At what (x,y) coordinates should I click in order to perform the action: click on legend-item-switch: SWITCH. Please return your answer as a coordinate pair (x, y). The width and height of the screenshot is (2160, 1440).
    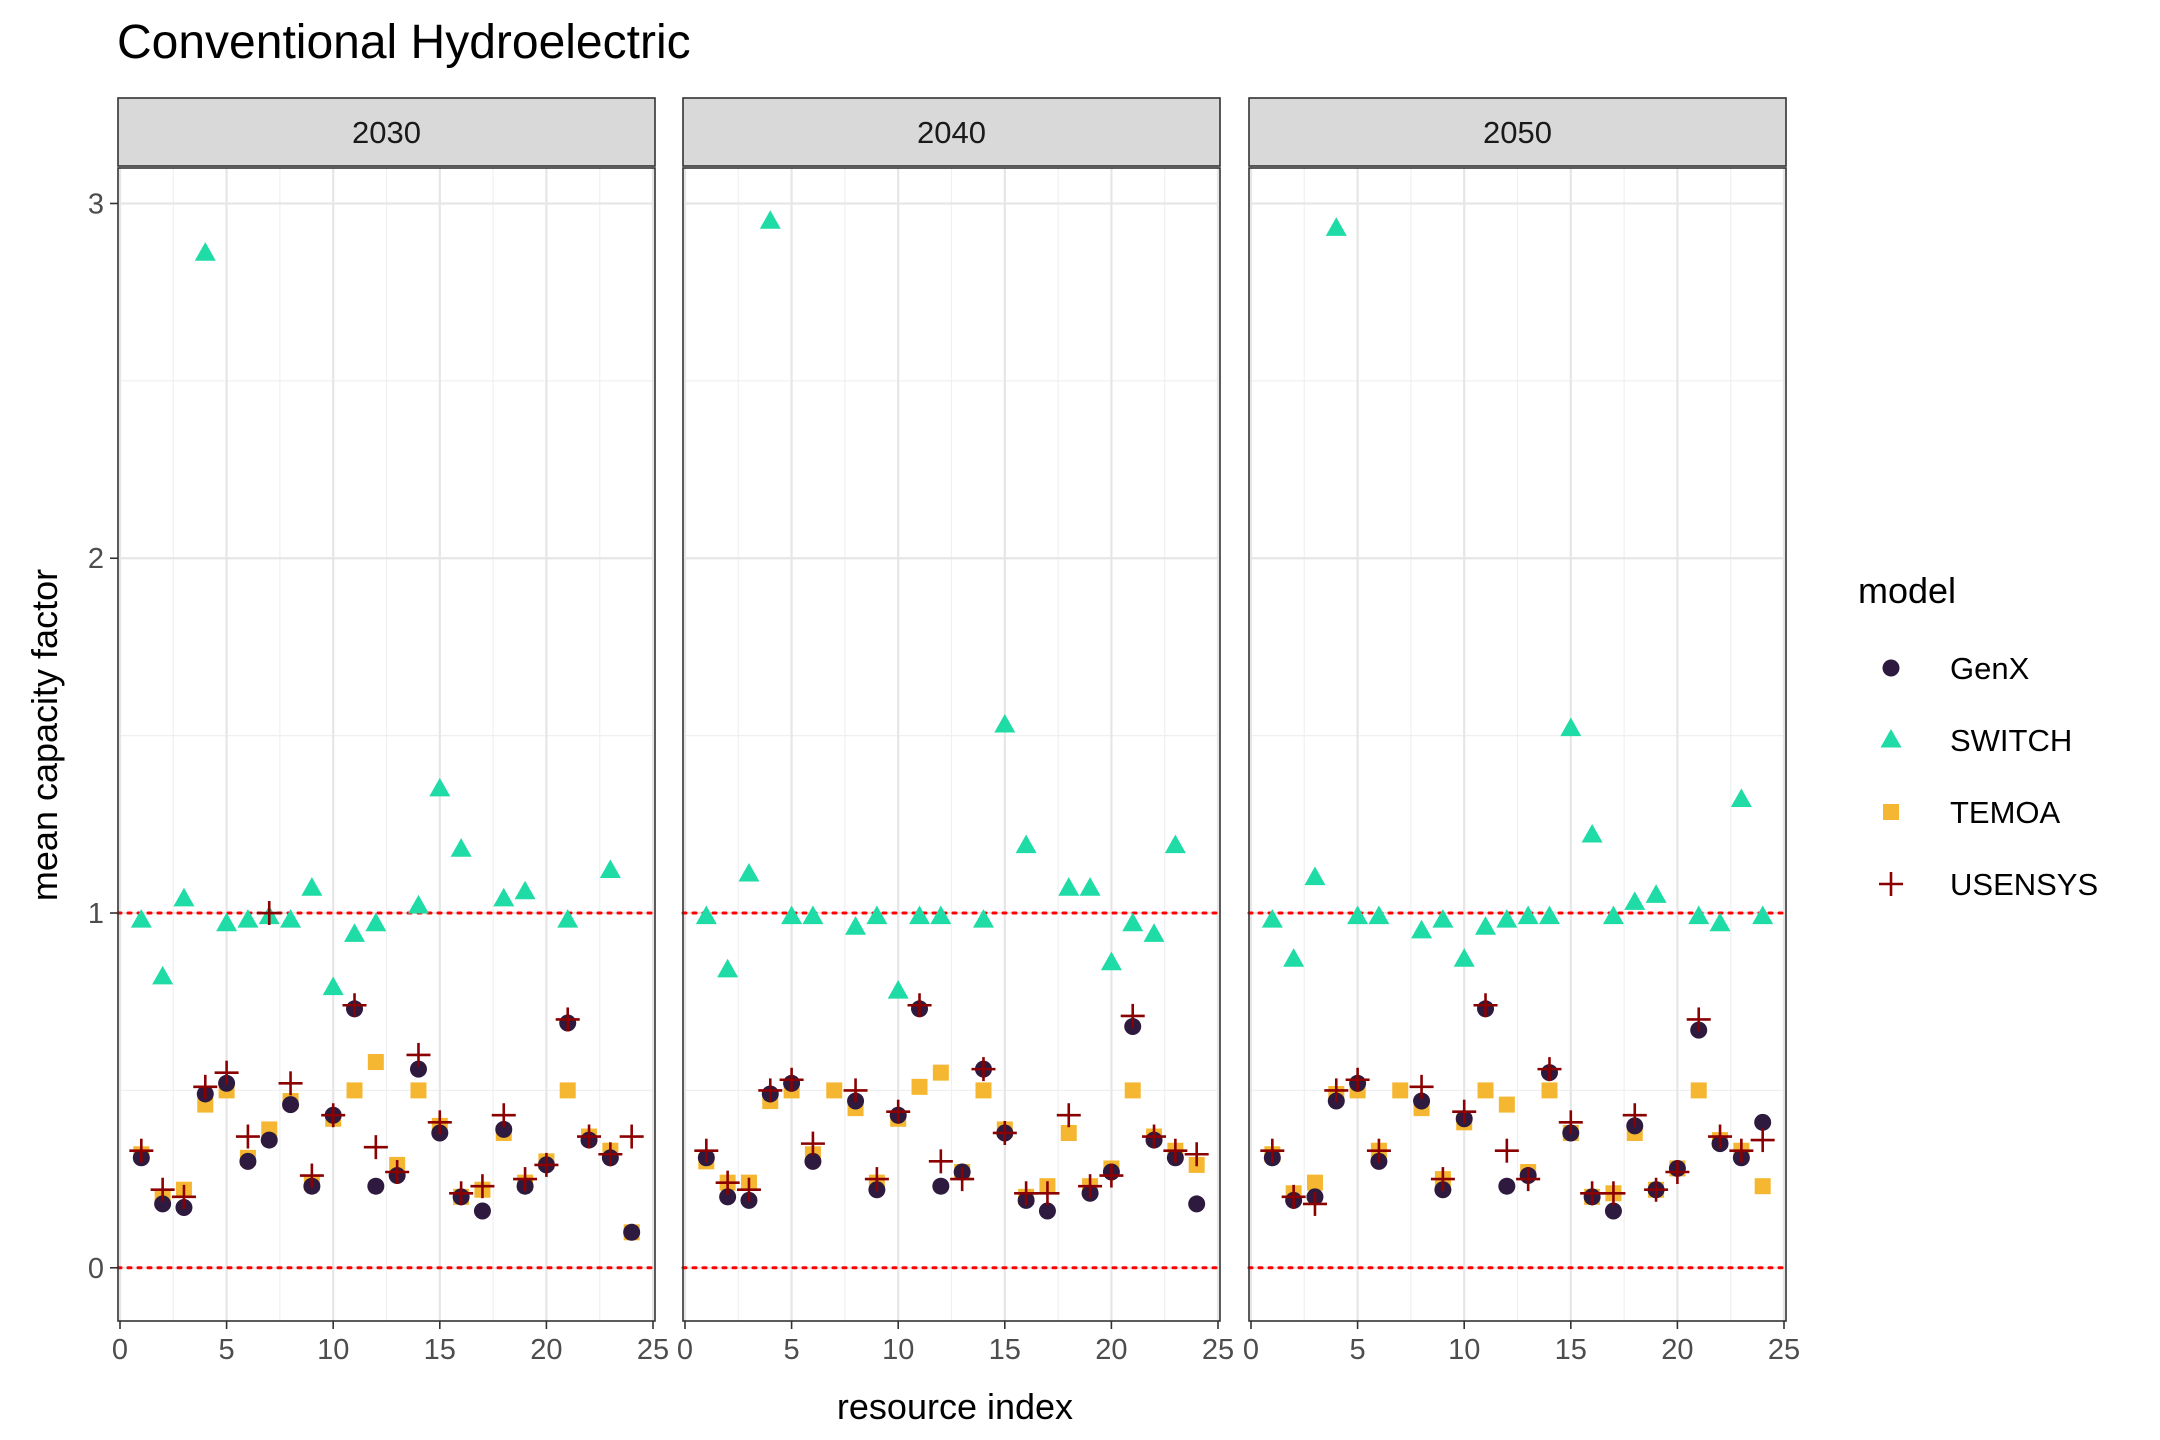
    Looking at the image, I should click on (1976, 740).